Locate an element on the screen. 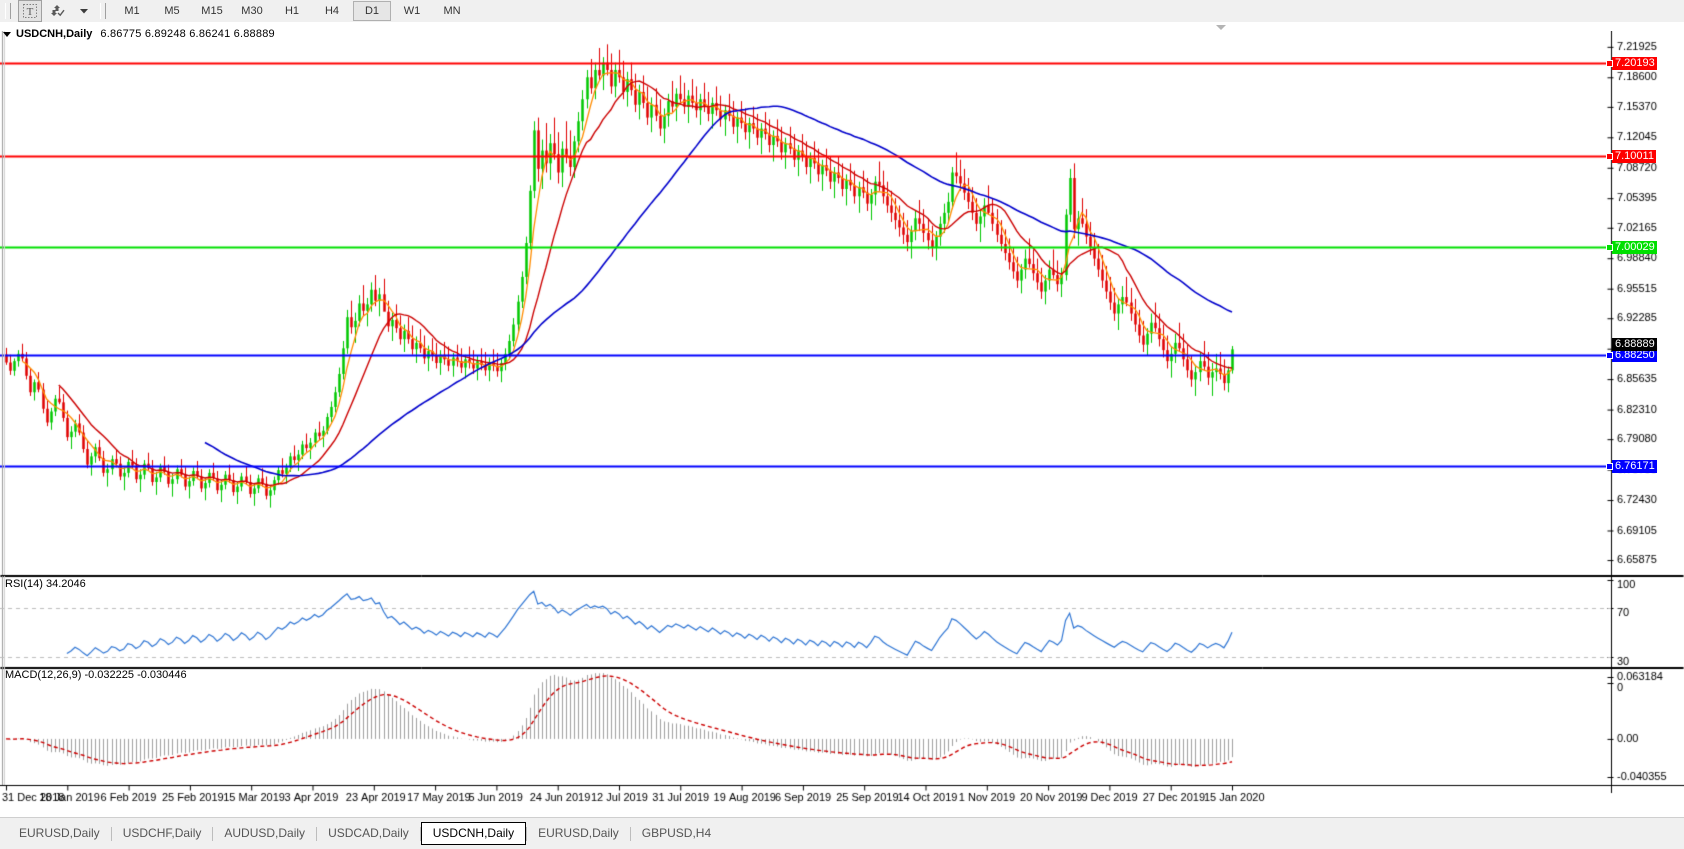 This screenshot has width=1684, height=849. timeframe-m15: M15 is located at coordinates (212, 11).